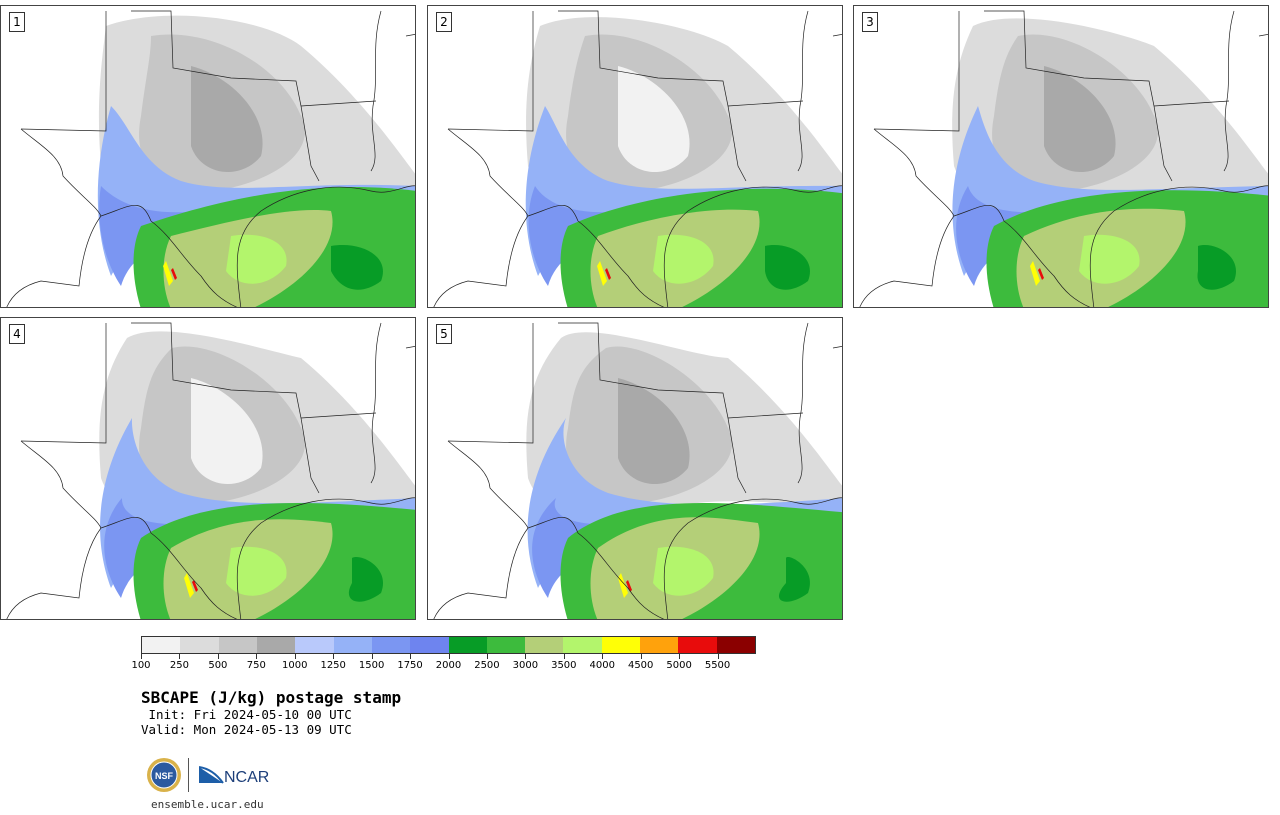 The height and width of the screenshot is (815, 1280). What do you see at coordinates (218, 665) in the screenshot?
I see `colorbar-tick-label: 500` at bounding box center [218, 665].